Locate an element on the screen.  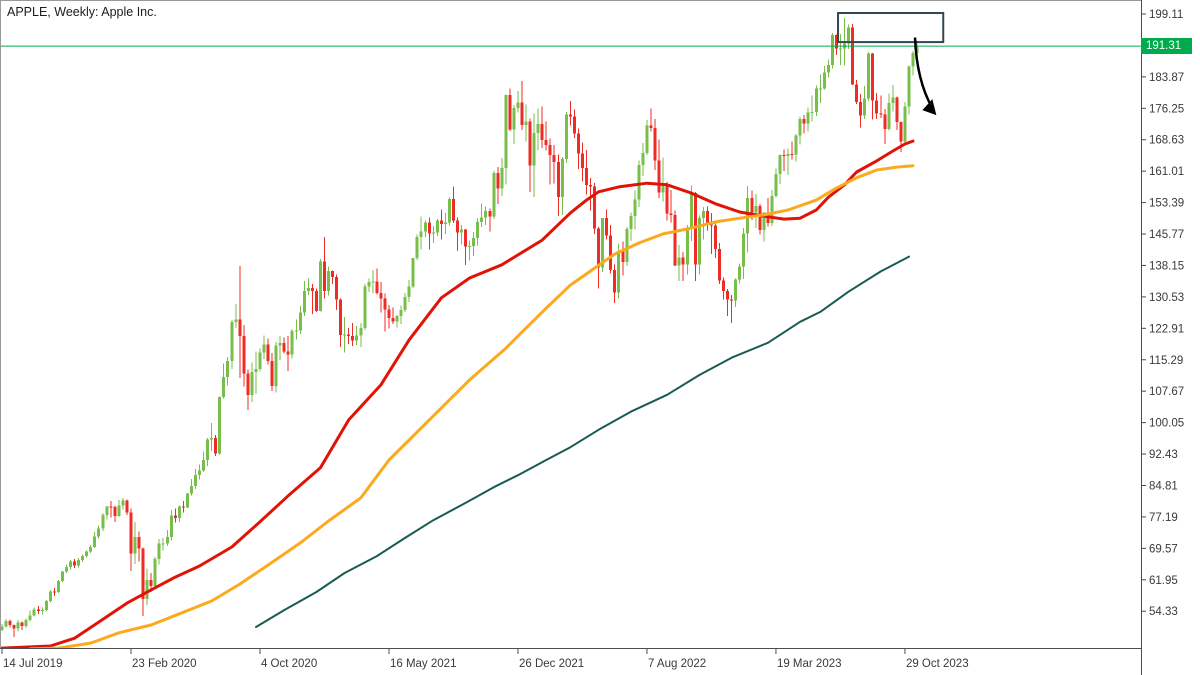
current-price-badge: 191.31 is located at coordinates (1166, 46).